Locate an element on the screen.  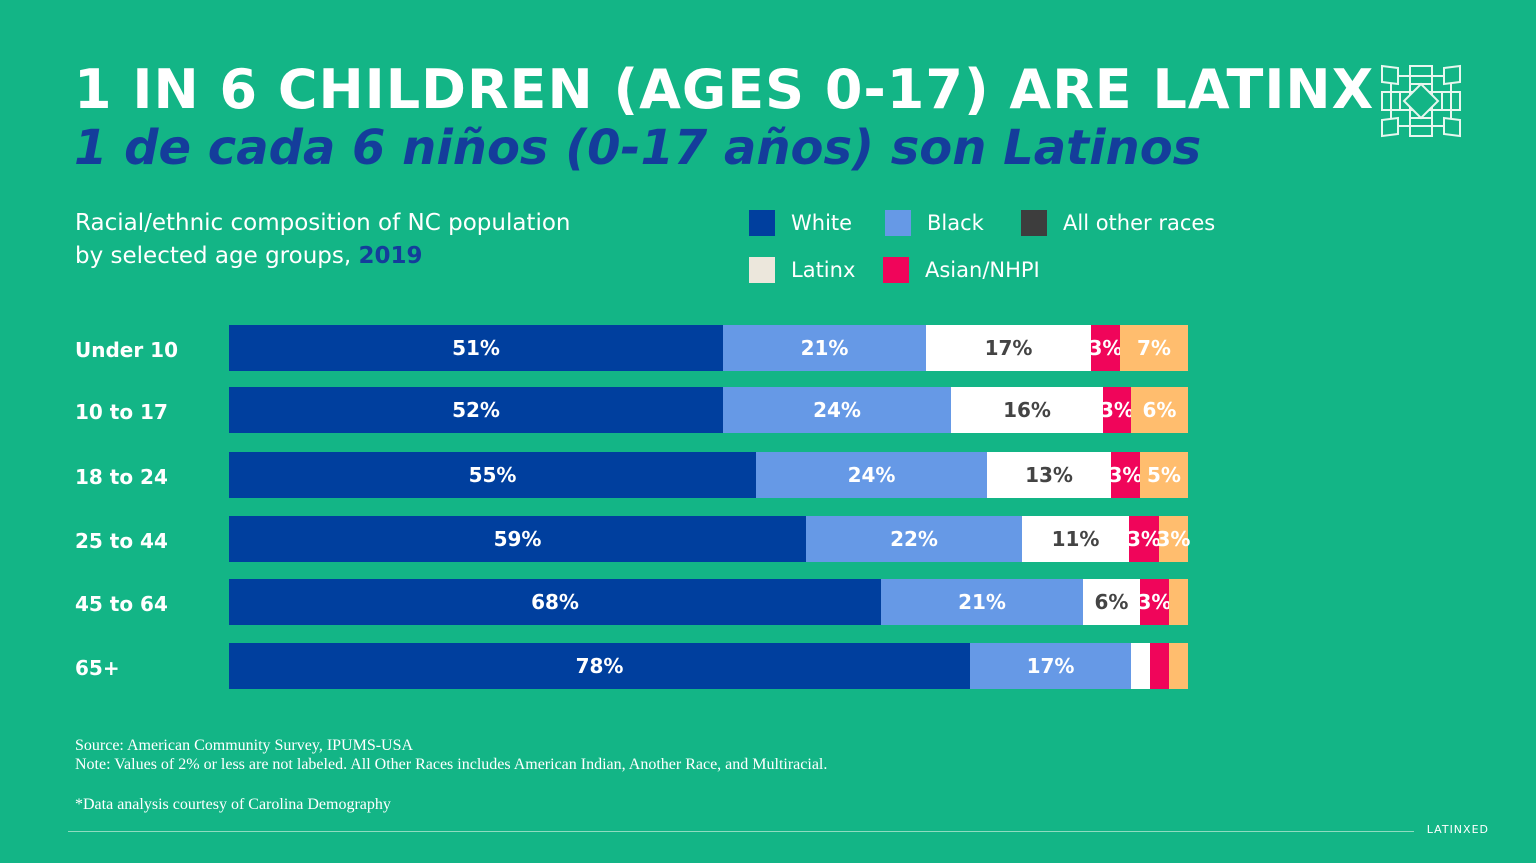
bar-segment-white: 51% is located at coordinates (476, 348).